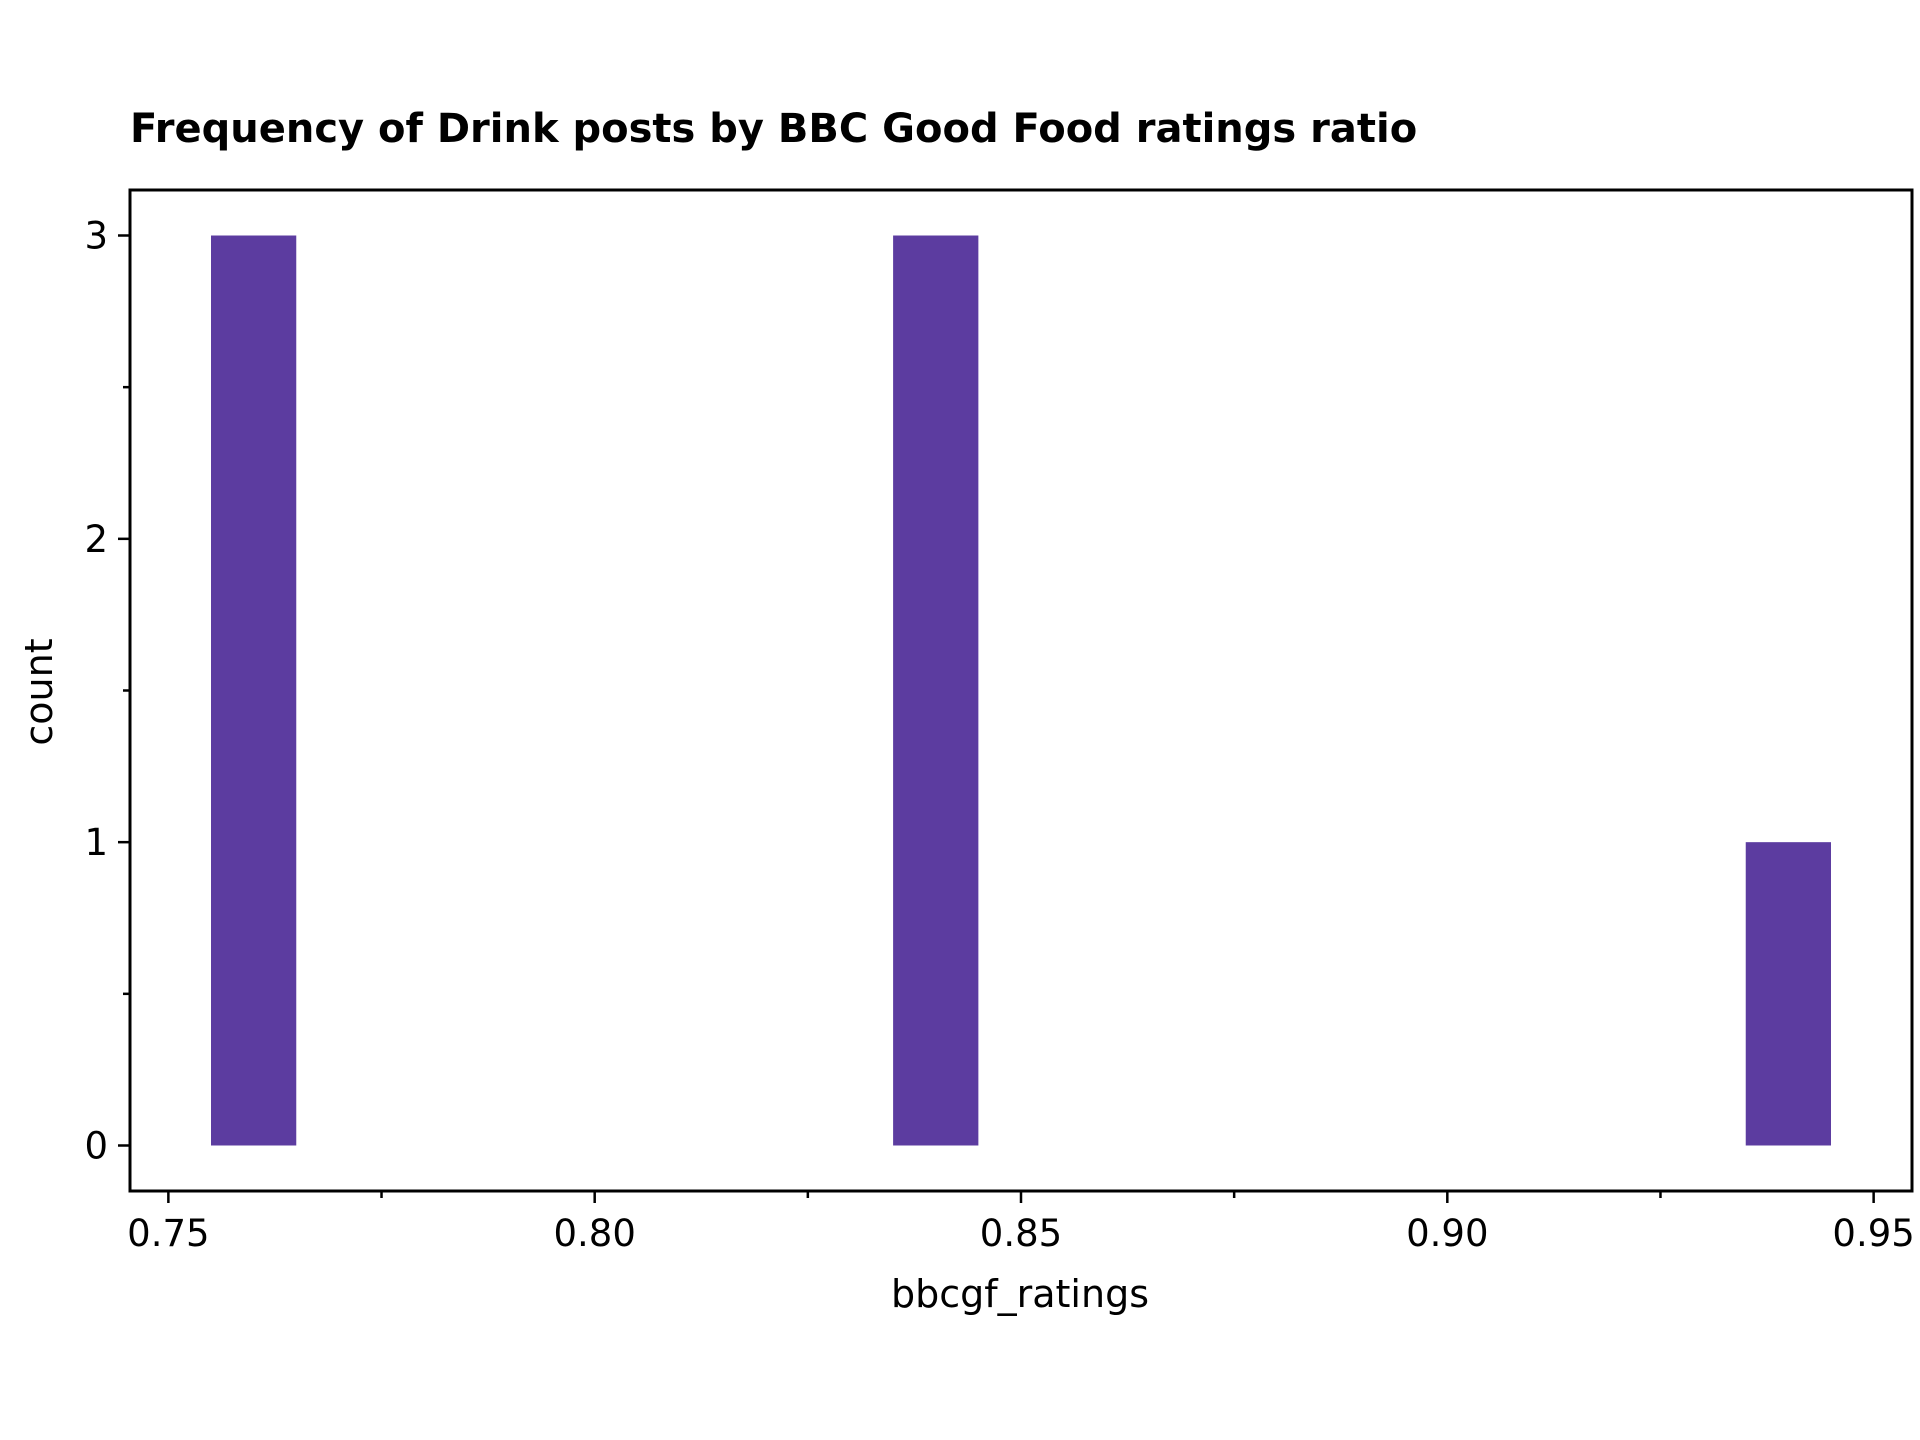  I want to click on x-tick-label-2: 0.85, so click(1021, 1233).